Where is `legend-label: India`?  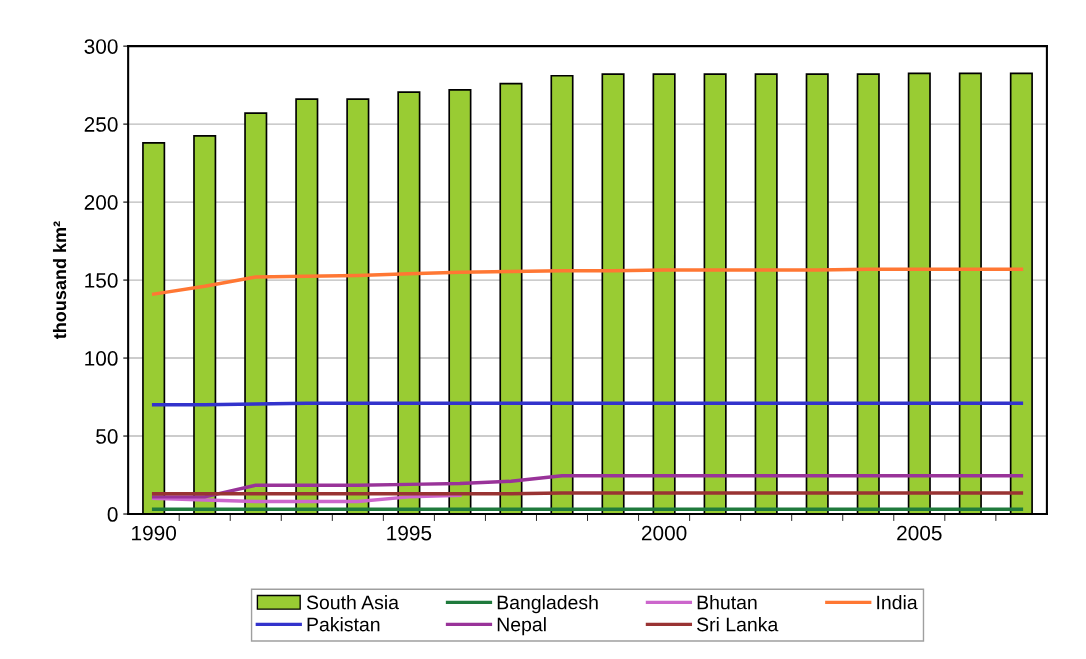 legend-label: India is located at coordinates (897, 602).